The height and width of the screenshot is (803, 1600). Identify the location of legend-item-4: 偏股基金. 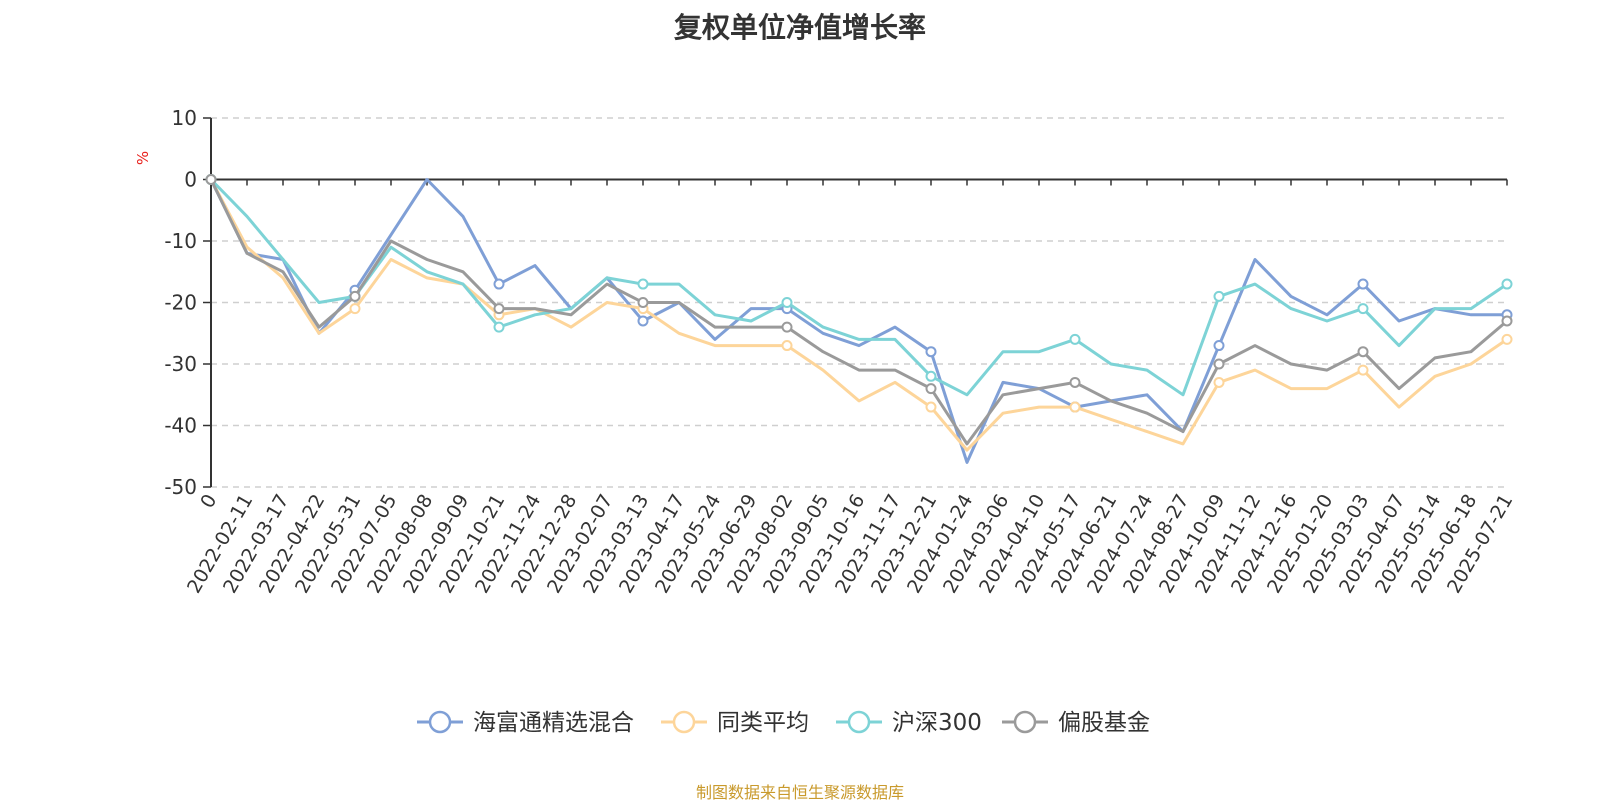
(1076, 723).